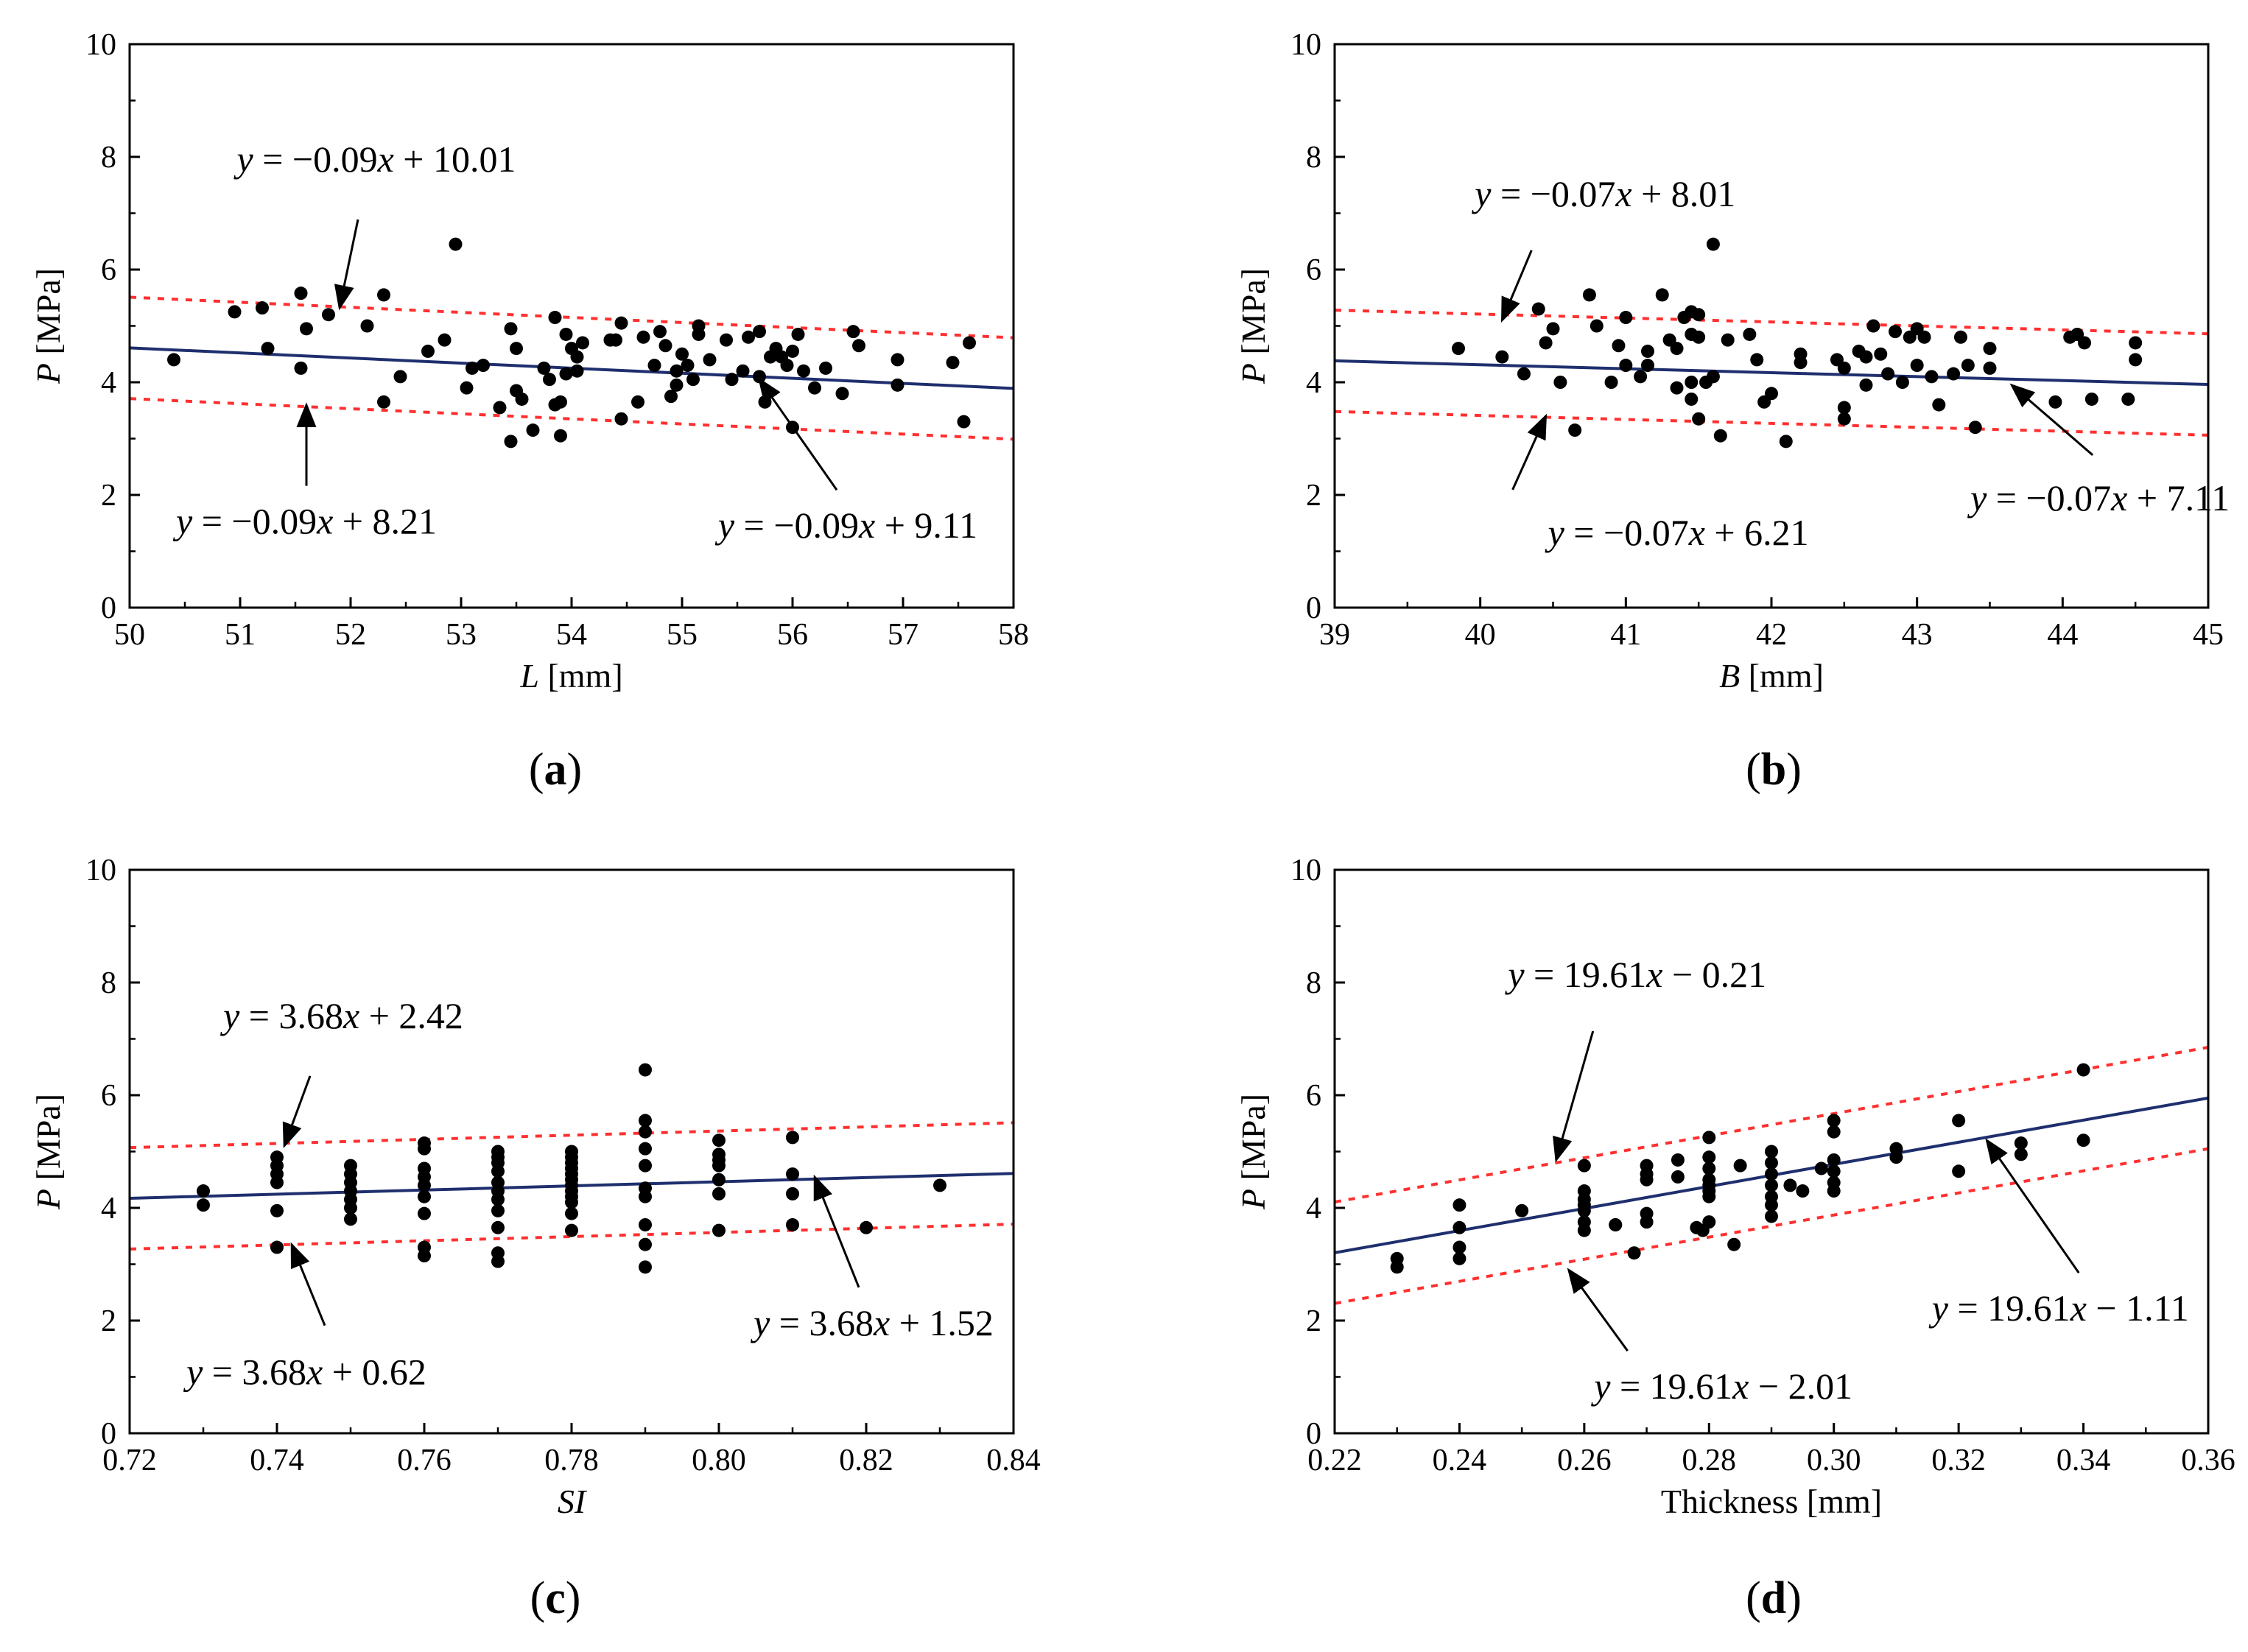  I want to click on x-tick-label: 40, so click(1480, 635).